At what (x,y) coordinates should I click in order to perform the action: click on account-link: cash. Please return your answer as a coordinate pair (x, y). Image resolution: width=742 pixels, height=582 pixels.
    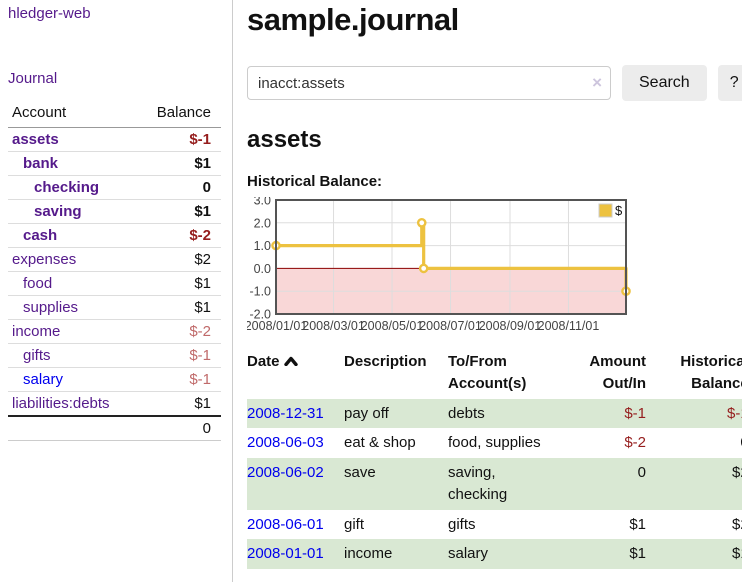
    Looking at the image, I should click on (40, 235).